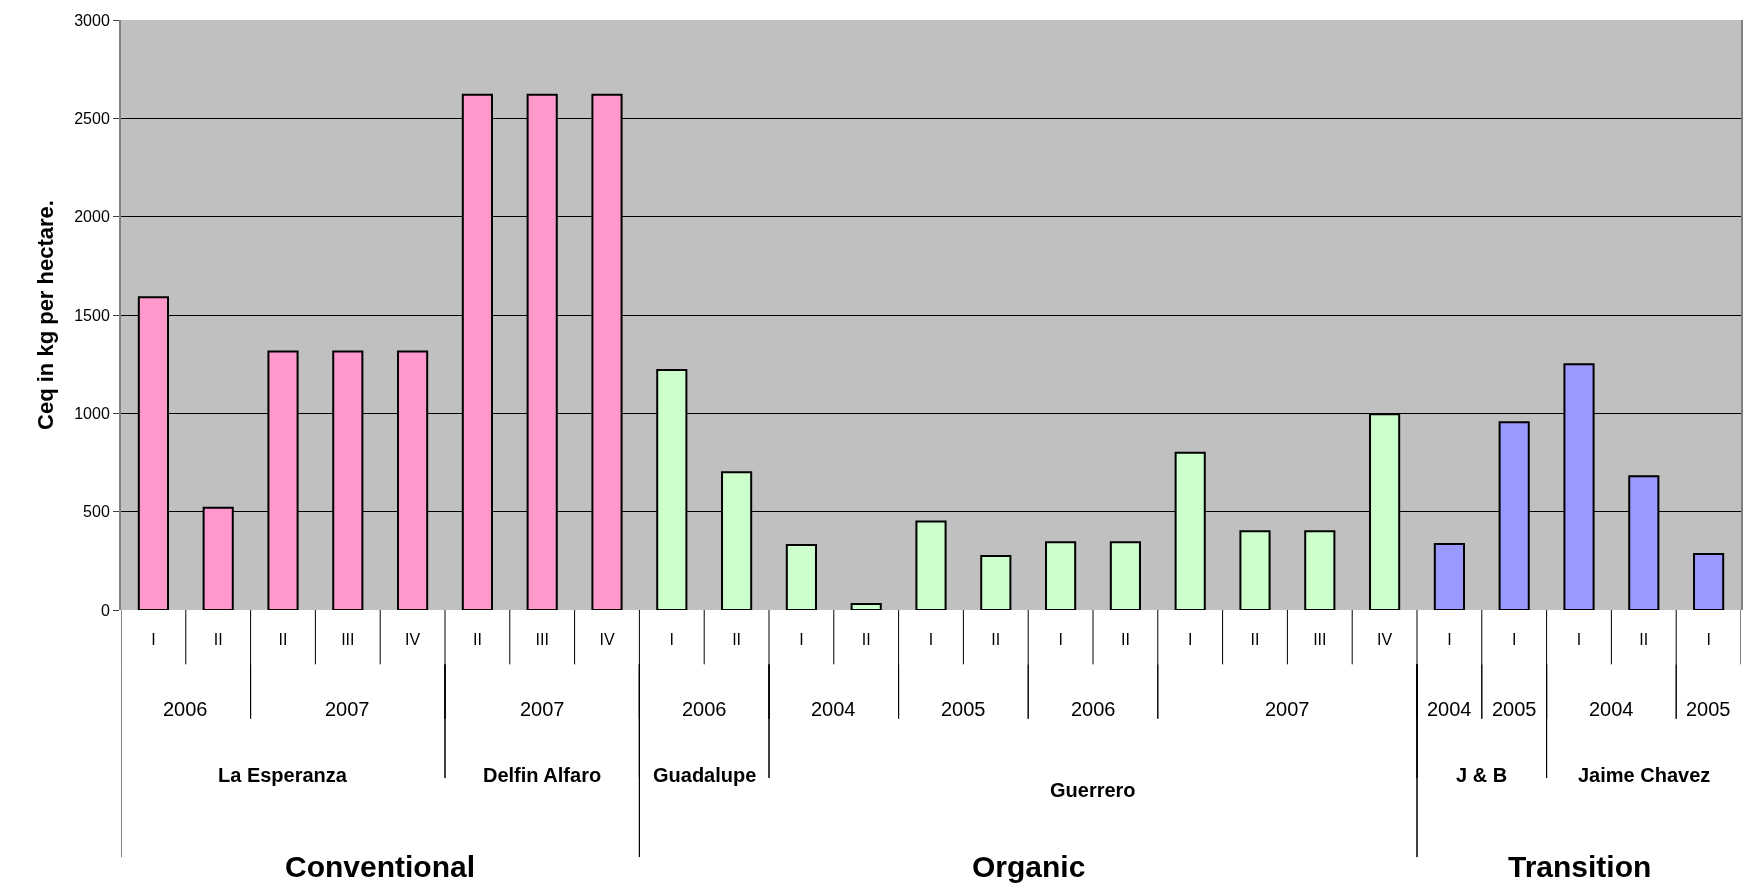 This screenshot has height=894, width=1756. I want to click on text: Guadalupe, so click(705, 775).